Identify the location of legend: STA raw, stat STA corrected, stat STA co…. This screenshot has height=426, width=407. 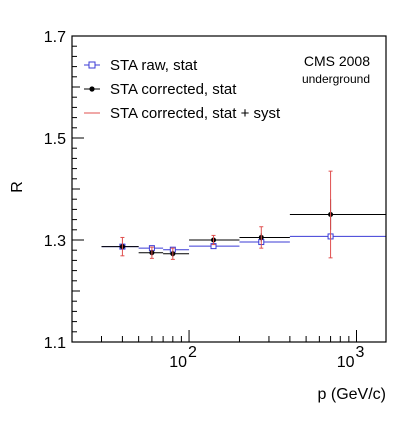
(182, 89).